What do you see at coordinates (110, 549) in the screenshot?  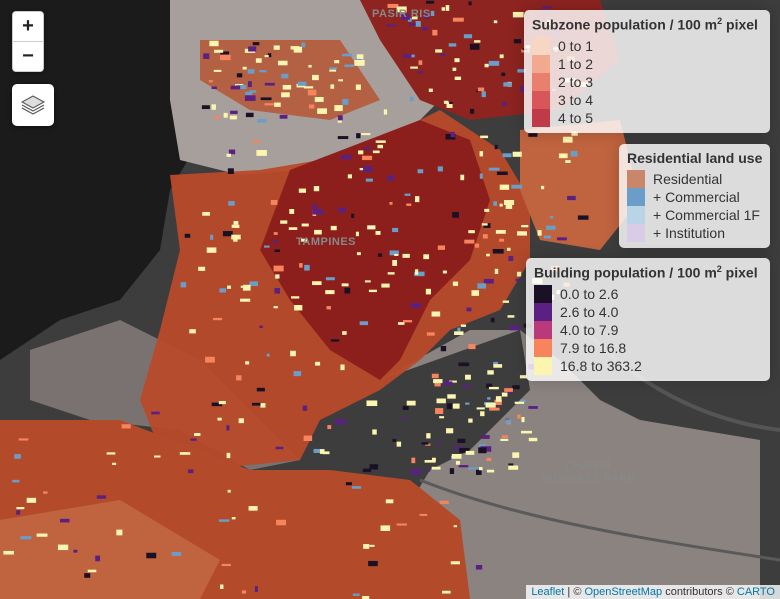 I see `subzone-south-west` at bounding box center [110, 549].